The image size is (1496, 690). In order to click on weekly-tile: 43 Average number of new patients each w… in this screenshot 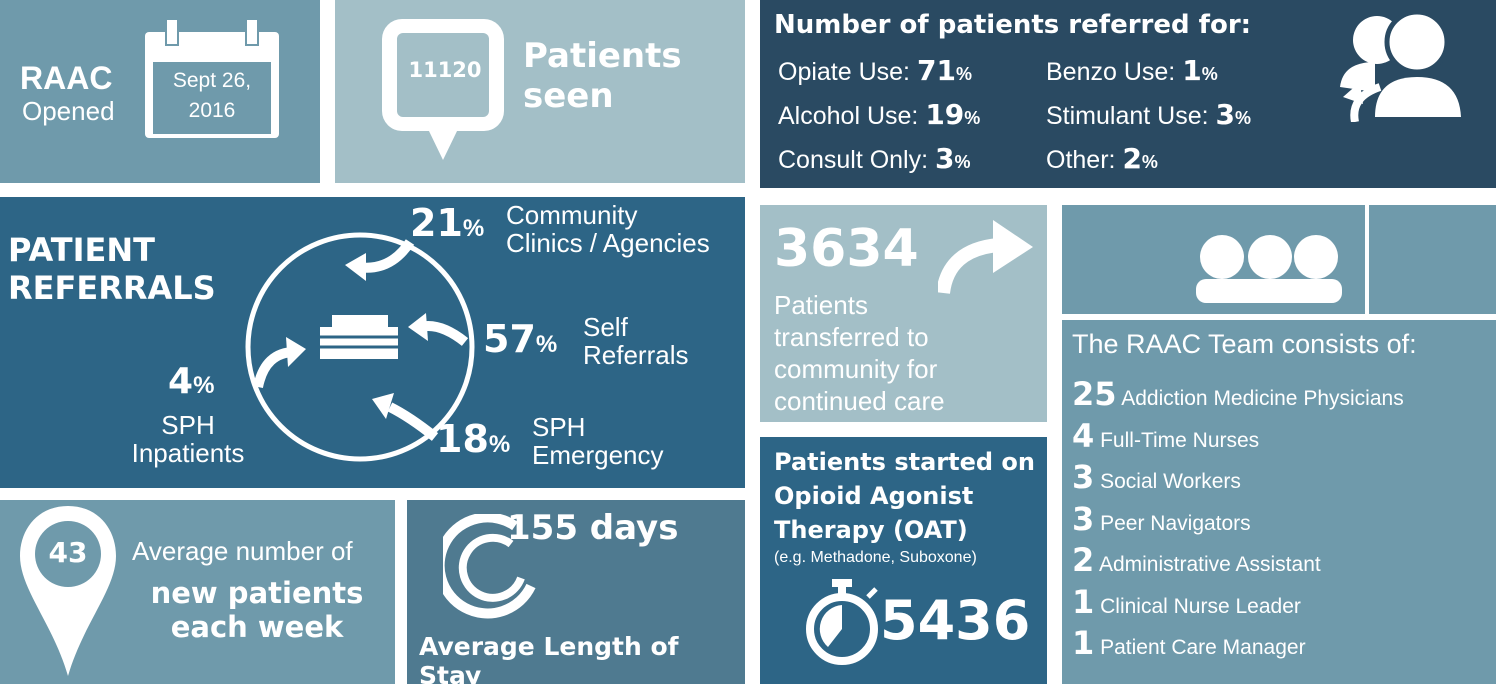, I will do `click(197, 592)`.